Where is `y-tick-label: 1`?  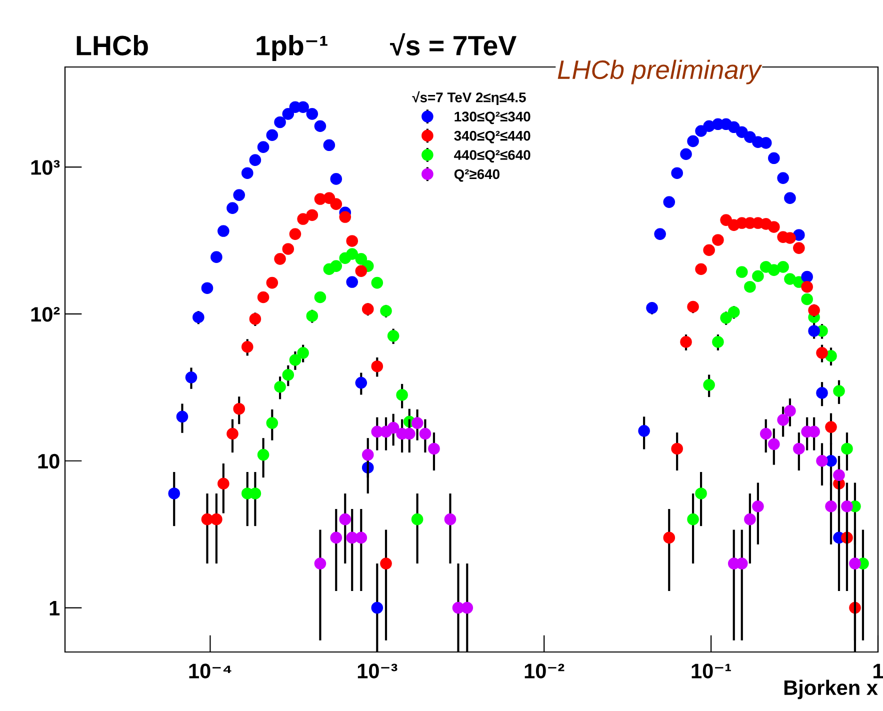 y-tick-label: 1 is located at coordinates (55, 608).